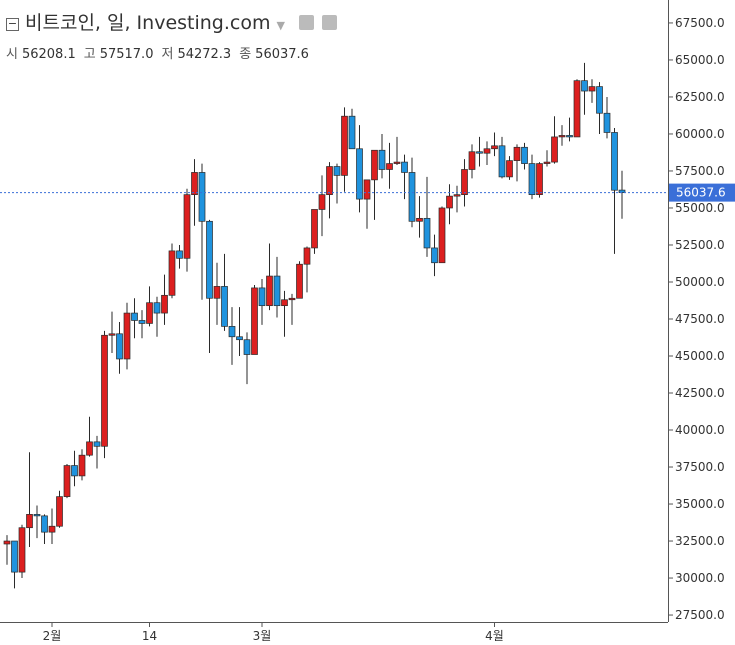  What do you see at coordinates (149, 636) in the screenshot?
I see `x-tick-label: 14` at bounding box center [149, 636].